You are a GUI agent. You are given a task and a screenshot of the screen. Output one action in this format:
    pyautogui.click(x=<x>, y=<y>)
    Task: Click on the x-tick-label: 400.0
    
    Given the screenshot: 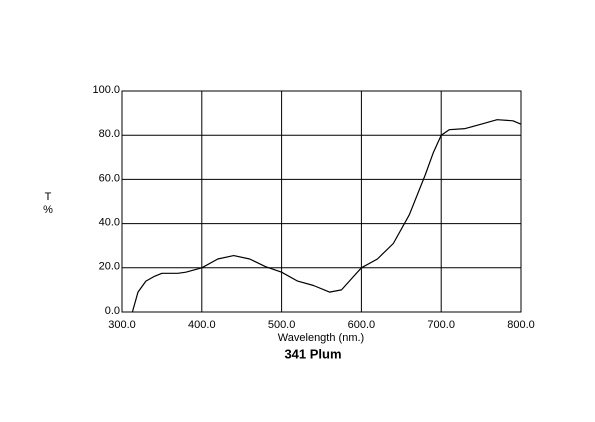 What is the action you would take?
    pyautogui.click(x=202, y=325)
    